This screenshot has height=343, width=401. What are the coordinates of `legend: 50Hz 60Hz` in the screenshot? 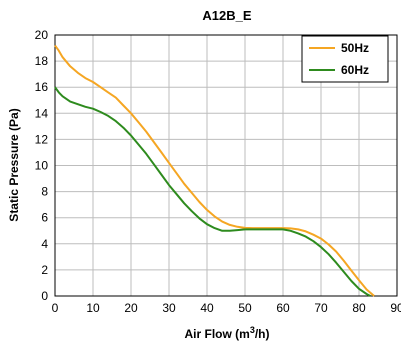 It's located at (345, 59).